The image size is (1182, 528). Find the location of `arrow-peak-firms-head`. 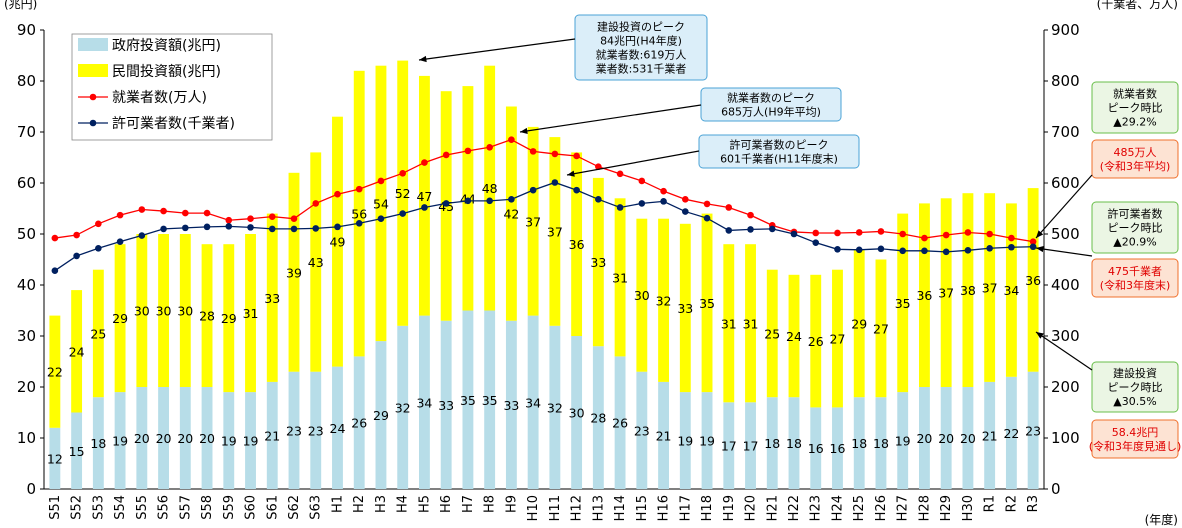

arrow-peak-firms-head is located at coordinates (571, 173).